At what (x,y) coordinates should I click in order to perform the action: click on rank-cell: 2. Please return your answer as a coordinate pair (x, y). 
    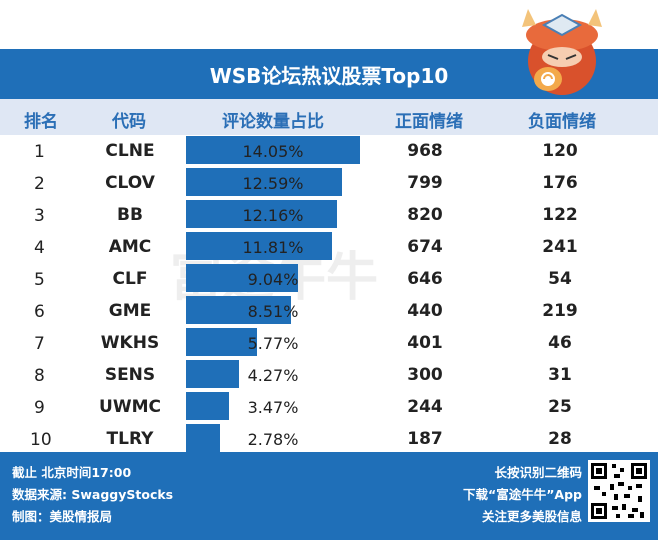
    Looking at the image, I should click on (39, 184).